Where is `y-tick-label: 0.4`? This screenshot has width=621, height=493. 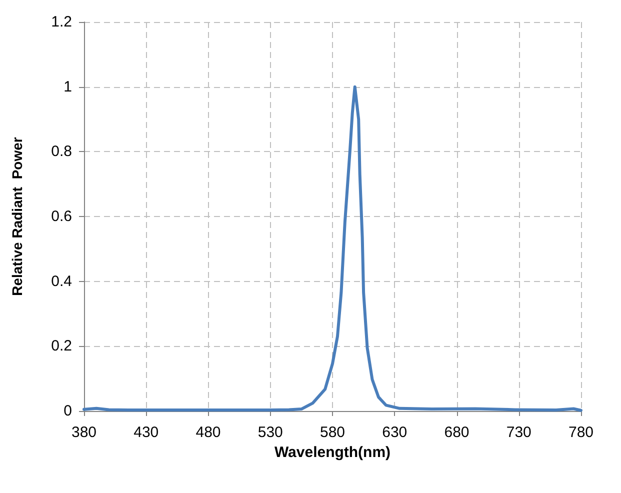
y-tick-label: 0.4 is located at coordinates (61, 281).